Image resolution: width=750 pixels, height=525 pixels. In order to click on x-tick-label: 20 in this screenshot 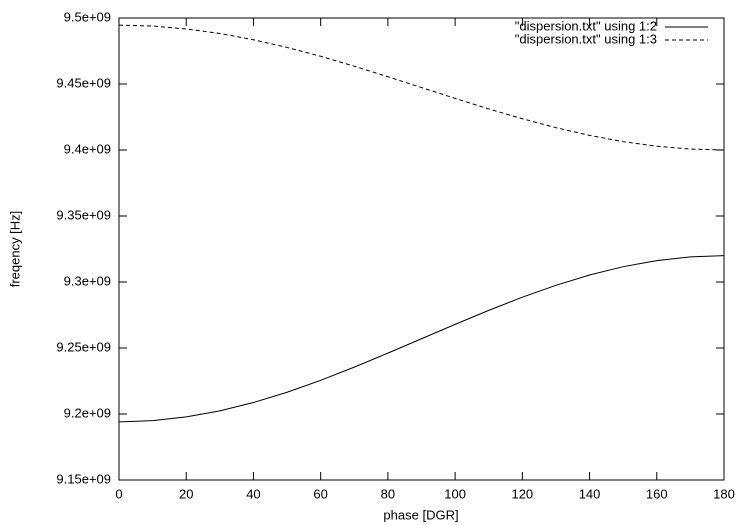, I will do `click(186, 493)`.